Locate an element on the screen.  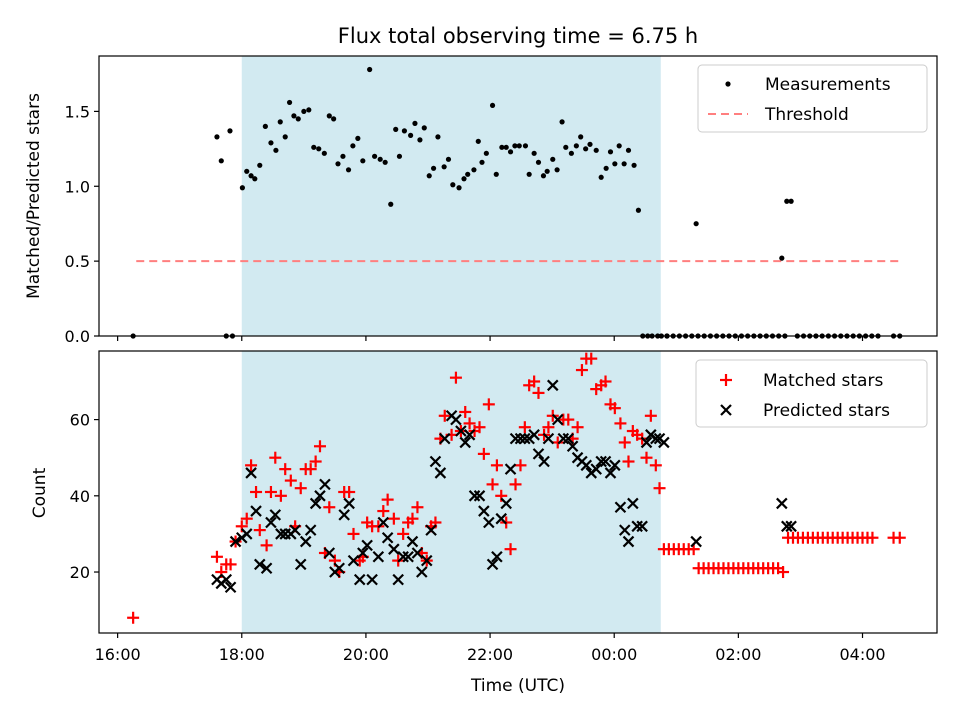
ratio-legend: Measurements Threshold is located at coordinates (812, 98).